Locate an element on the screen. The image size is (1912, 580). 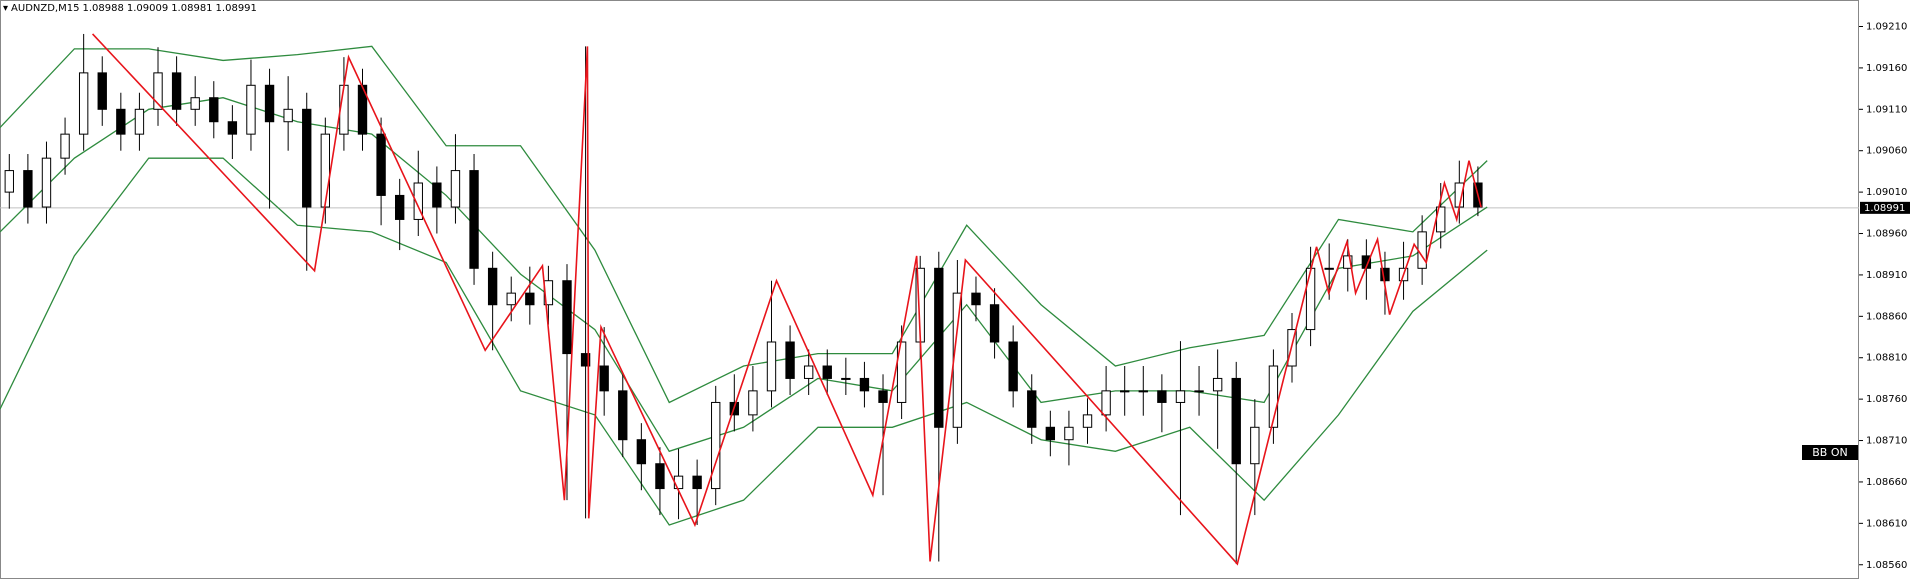
y-tick-label: 1.08910 is located at coordinates (1886, 275).